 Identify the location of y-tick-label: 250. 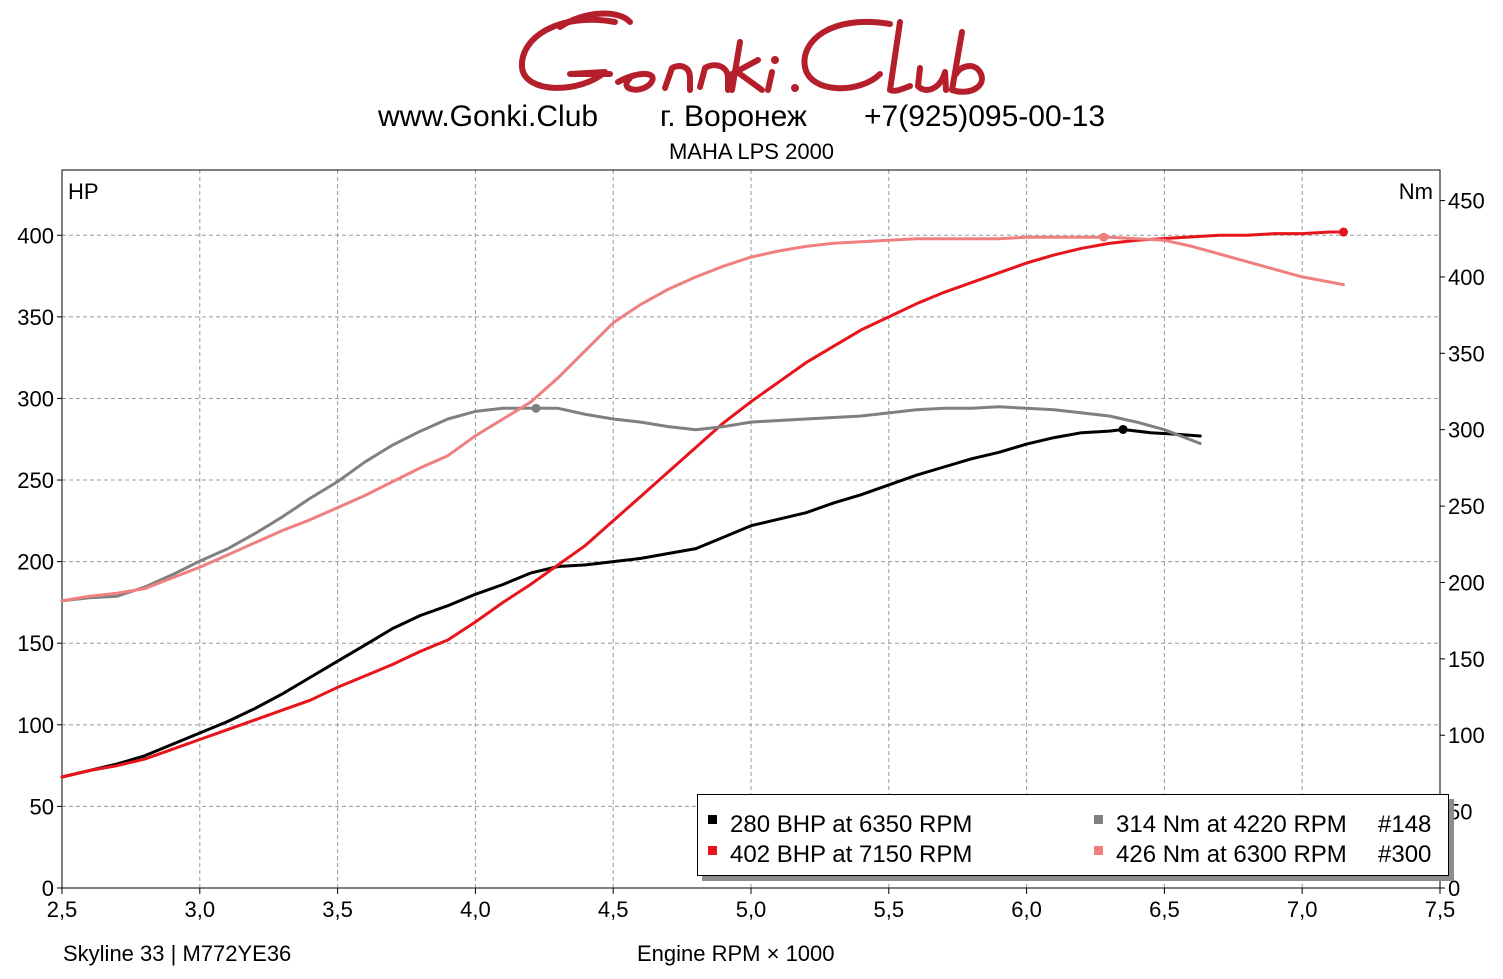
(35, 480).